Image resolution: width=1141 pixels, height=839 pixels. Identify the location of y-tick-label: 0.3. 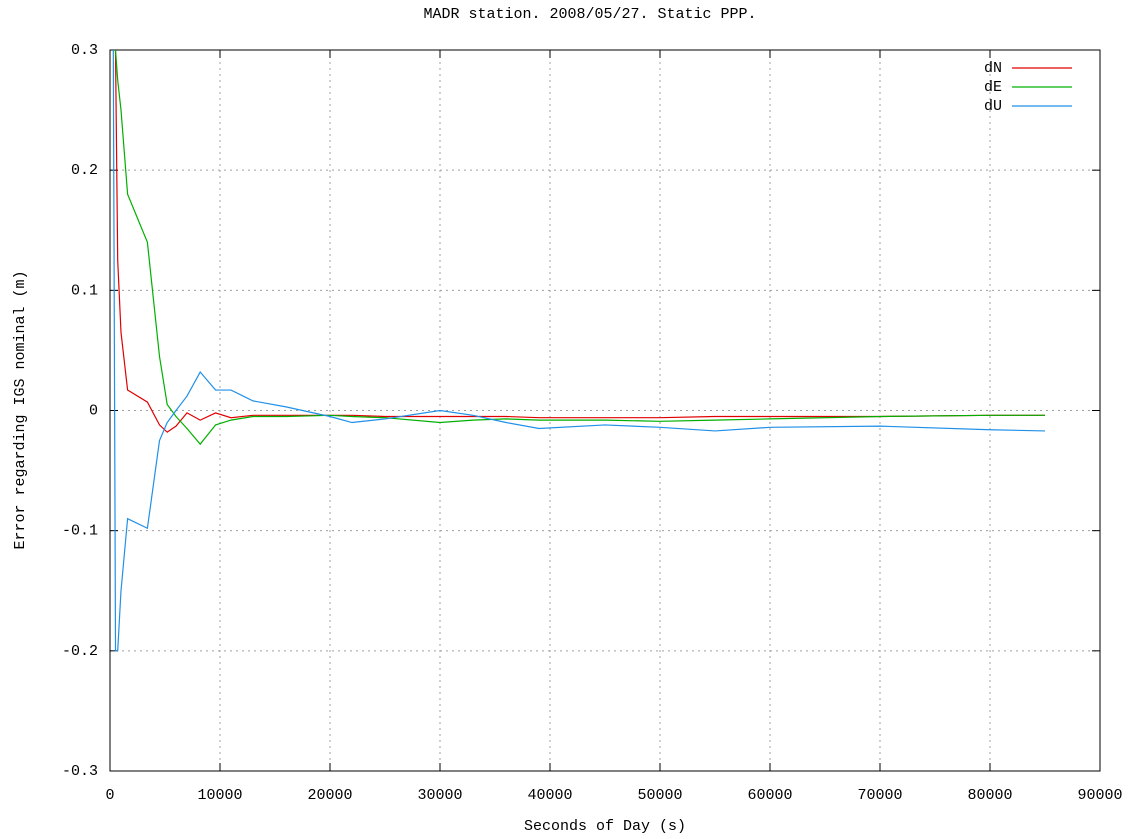
(84, 50).